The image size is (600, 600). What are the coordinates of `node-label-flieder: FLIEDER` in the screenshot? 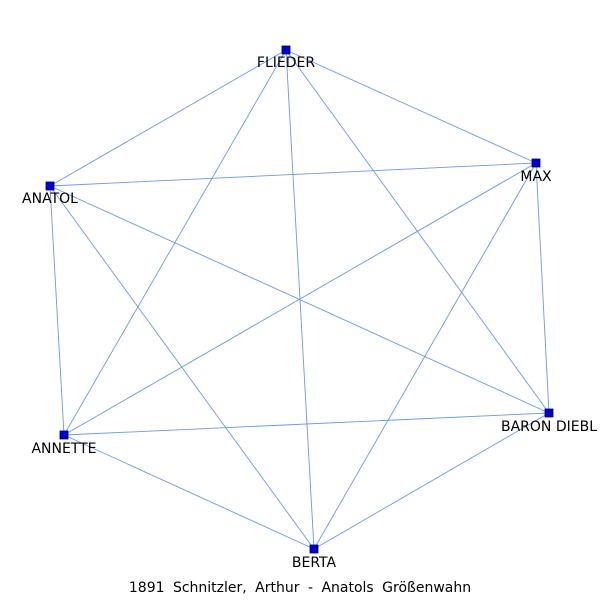 It's located at (286, 63).